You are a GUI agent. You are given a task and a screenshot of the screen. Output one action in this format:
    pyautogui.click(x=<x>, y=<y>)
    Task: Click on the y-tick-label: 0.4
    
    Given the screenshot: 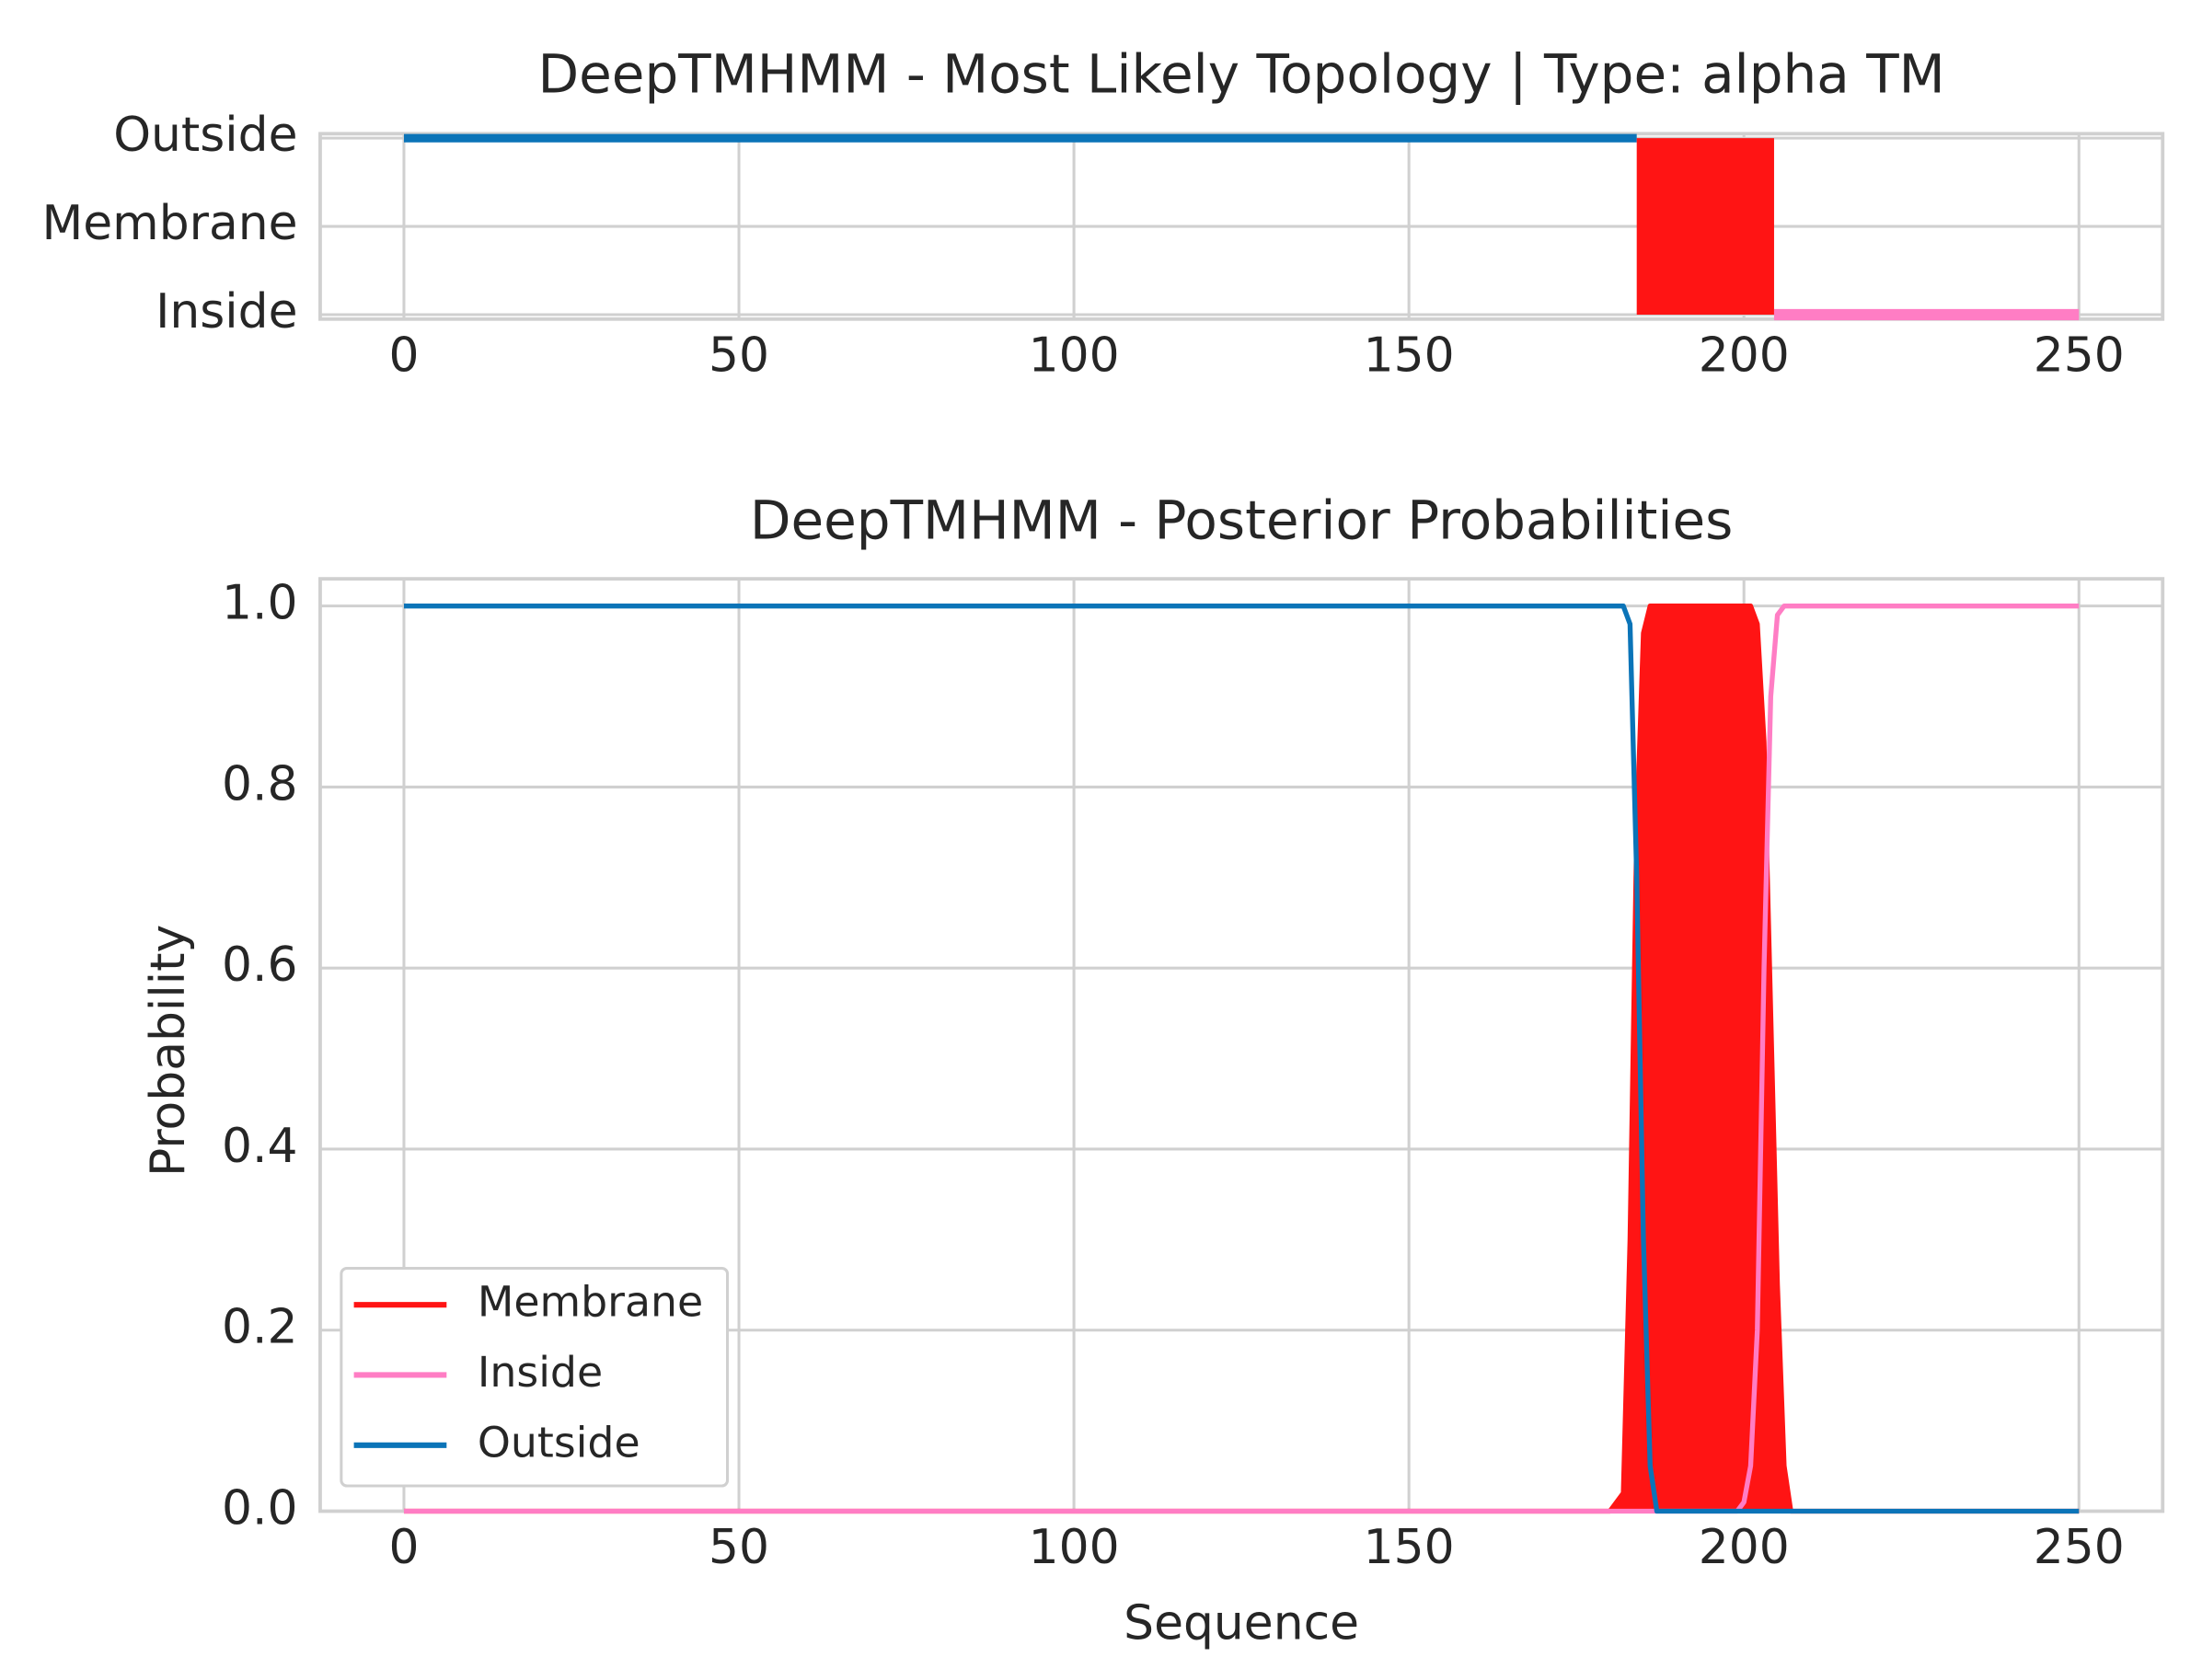 What is the action you would take?
    pyautogui.click(x=259, y=1146)
    